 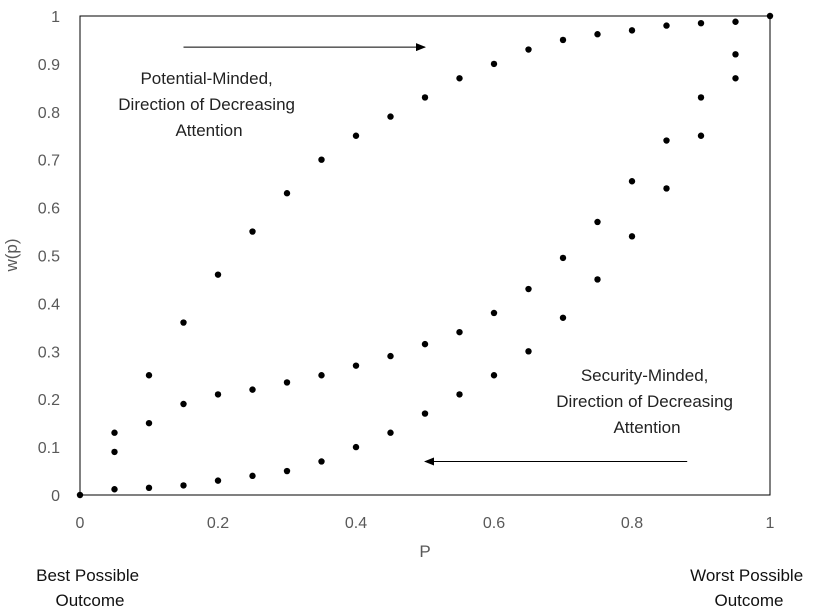 What do you see at coordinates (49, 352) in the screenshot?
I see `y-tick-label: 0.3` at bounding box center [49, 352].